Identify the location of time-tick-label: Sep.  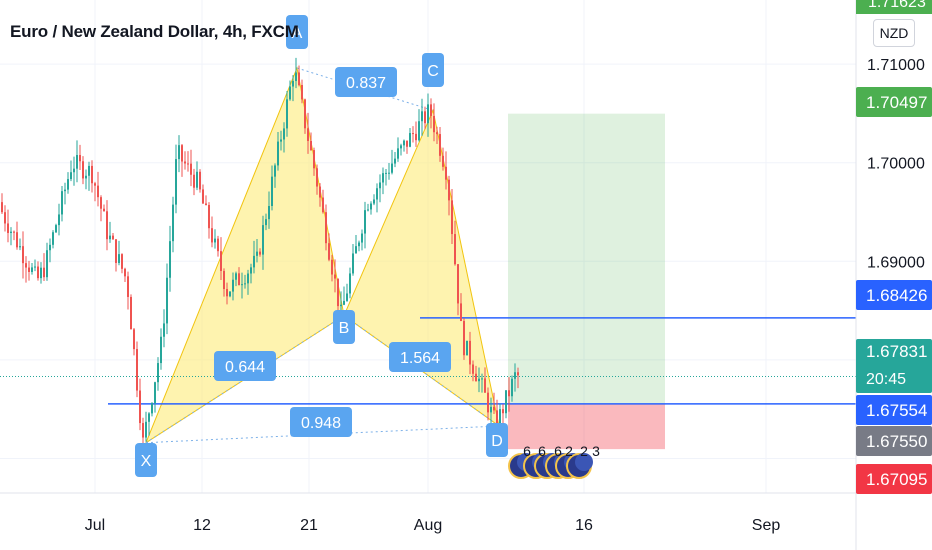
(766, 525).